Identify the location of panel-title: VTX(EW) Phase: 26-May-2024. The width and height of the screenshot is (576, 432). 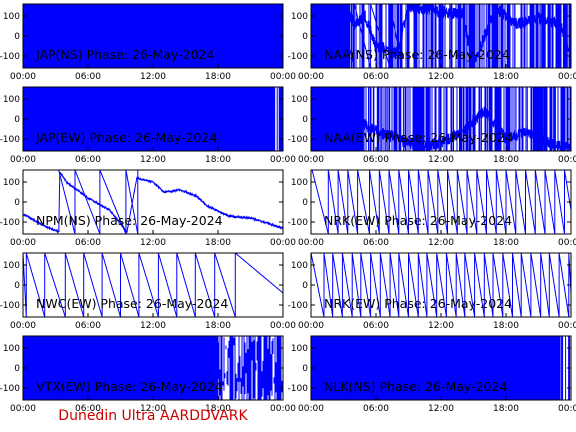
(129, 386).